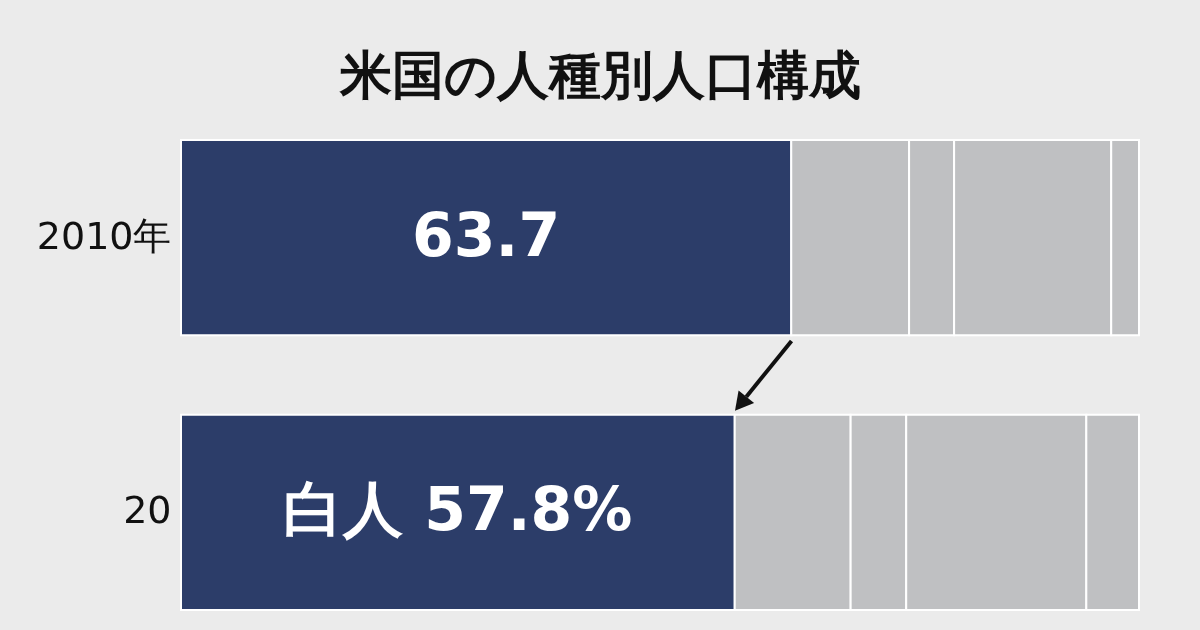 The image size is (1200, 630). What do you see at coordinates (486, 234) in the screenshot?
I see `data-label: 63.7` at bounding box center [486, 234].